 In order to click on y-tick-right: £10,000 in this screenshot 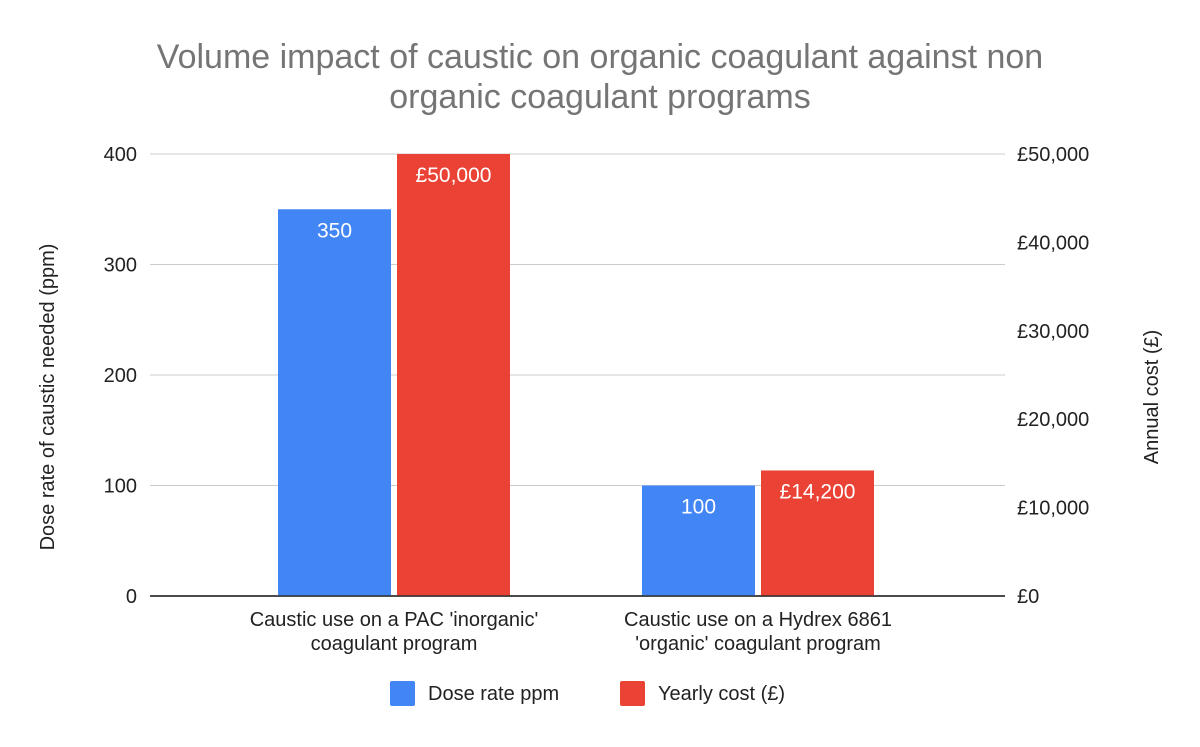, I will do `click(1053, 509)`.